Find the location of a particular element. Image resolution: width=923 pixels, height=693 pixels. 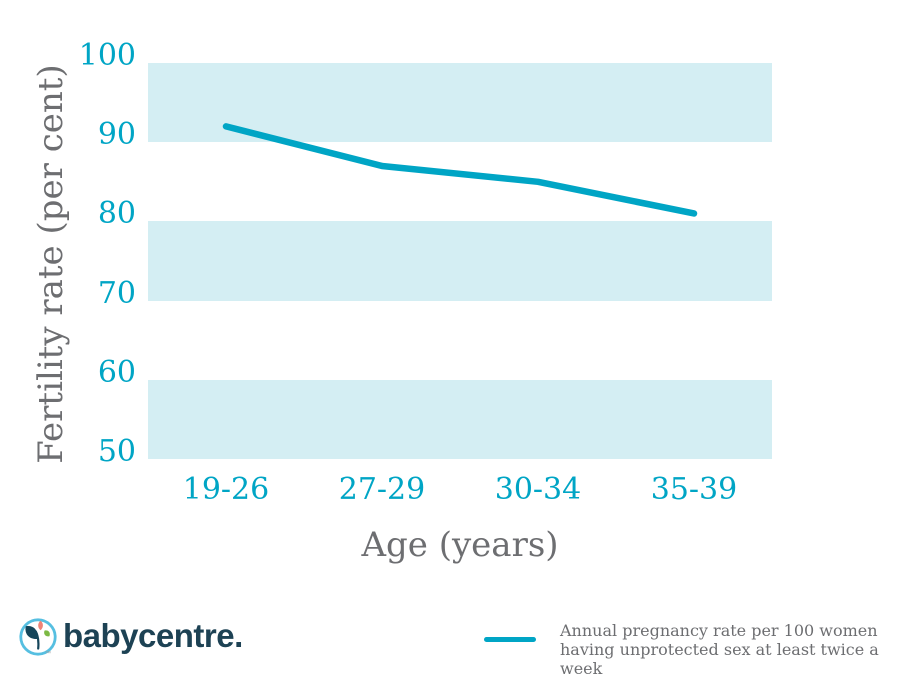

y-tick-label: 50 is located at coordinates (116, 451).